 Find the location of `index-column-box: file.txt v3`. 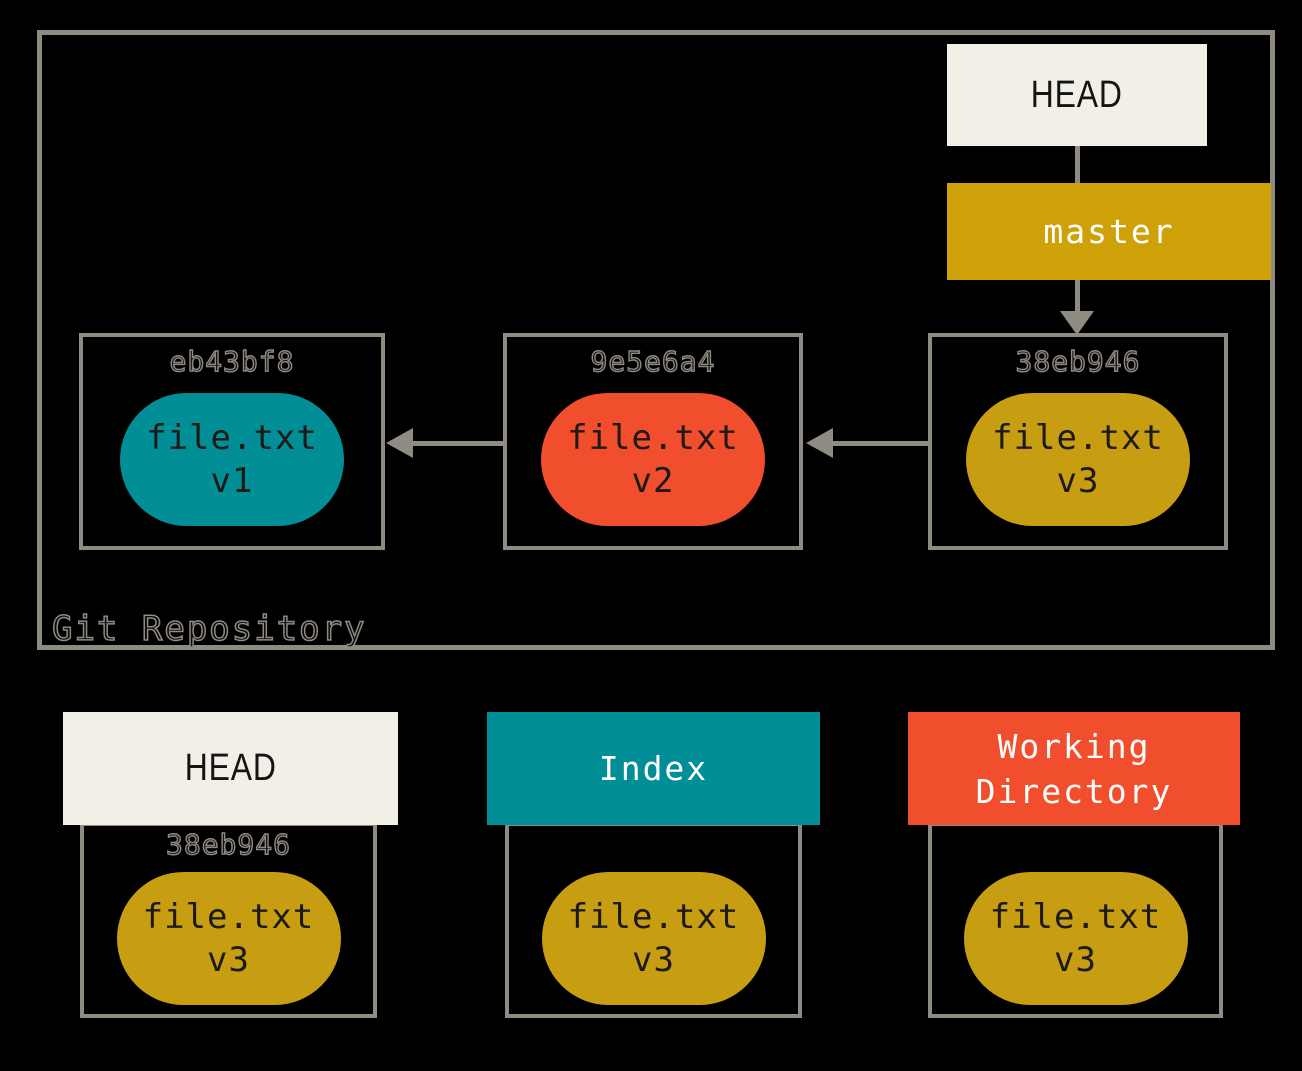

index-column-box: file.txt v3 is located at coordinates (653, 920).